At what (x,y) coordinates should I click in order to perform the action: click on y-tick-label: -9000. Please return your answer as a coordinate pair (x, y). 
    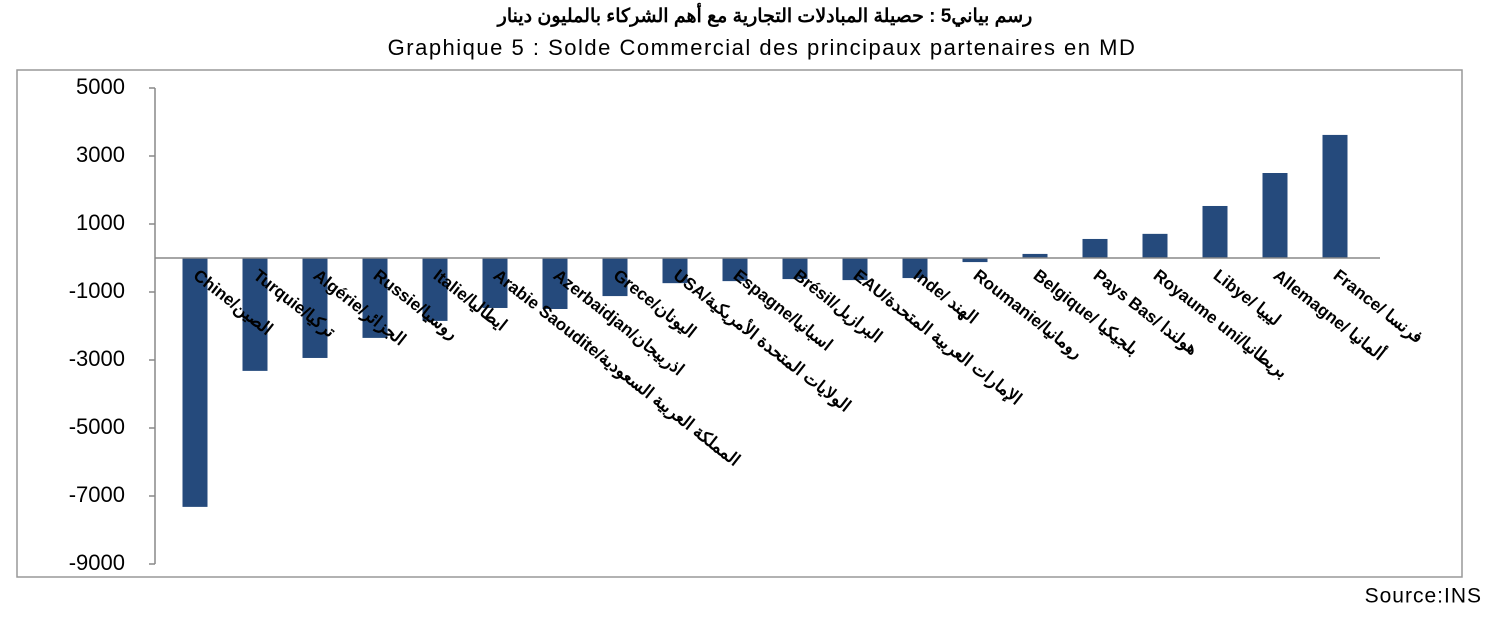
    Looking at the image, I should click on (97, 562).